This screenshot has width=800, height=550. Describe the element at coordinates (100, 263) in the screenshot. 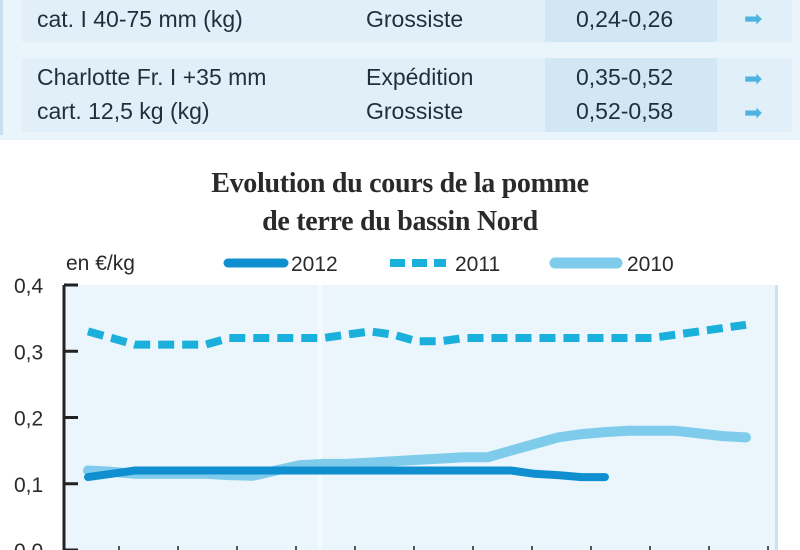

I see `y-axis-label: en €/kg` at that location.